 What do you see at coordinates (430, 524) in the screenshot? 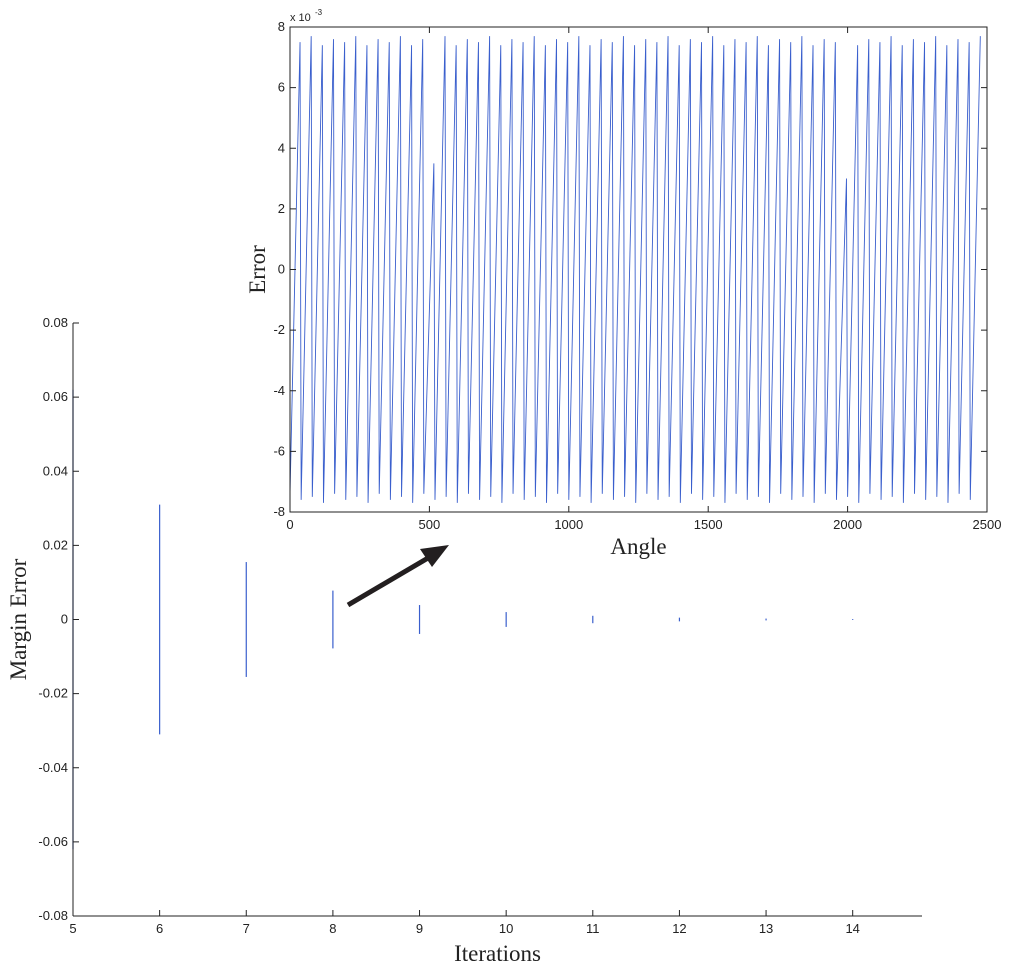
I see `x-tick-label: 500` at bounding box center [430, 524].